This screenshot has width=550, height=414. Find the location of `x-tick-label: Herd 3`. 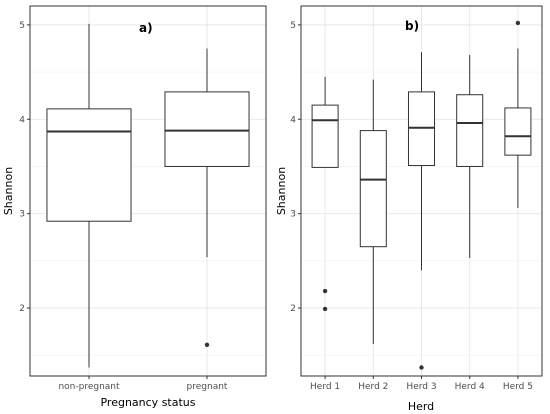

x-tick-label: Herd 3 is located at coordinates (421, 387).